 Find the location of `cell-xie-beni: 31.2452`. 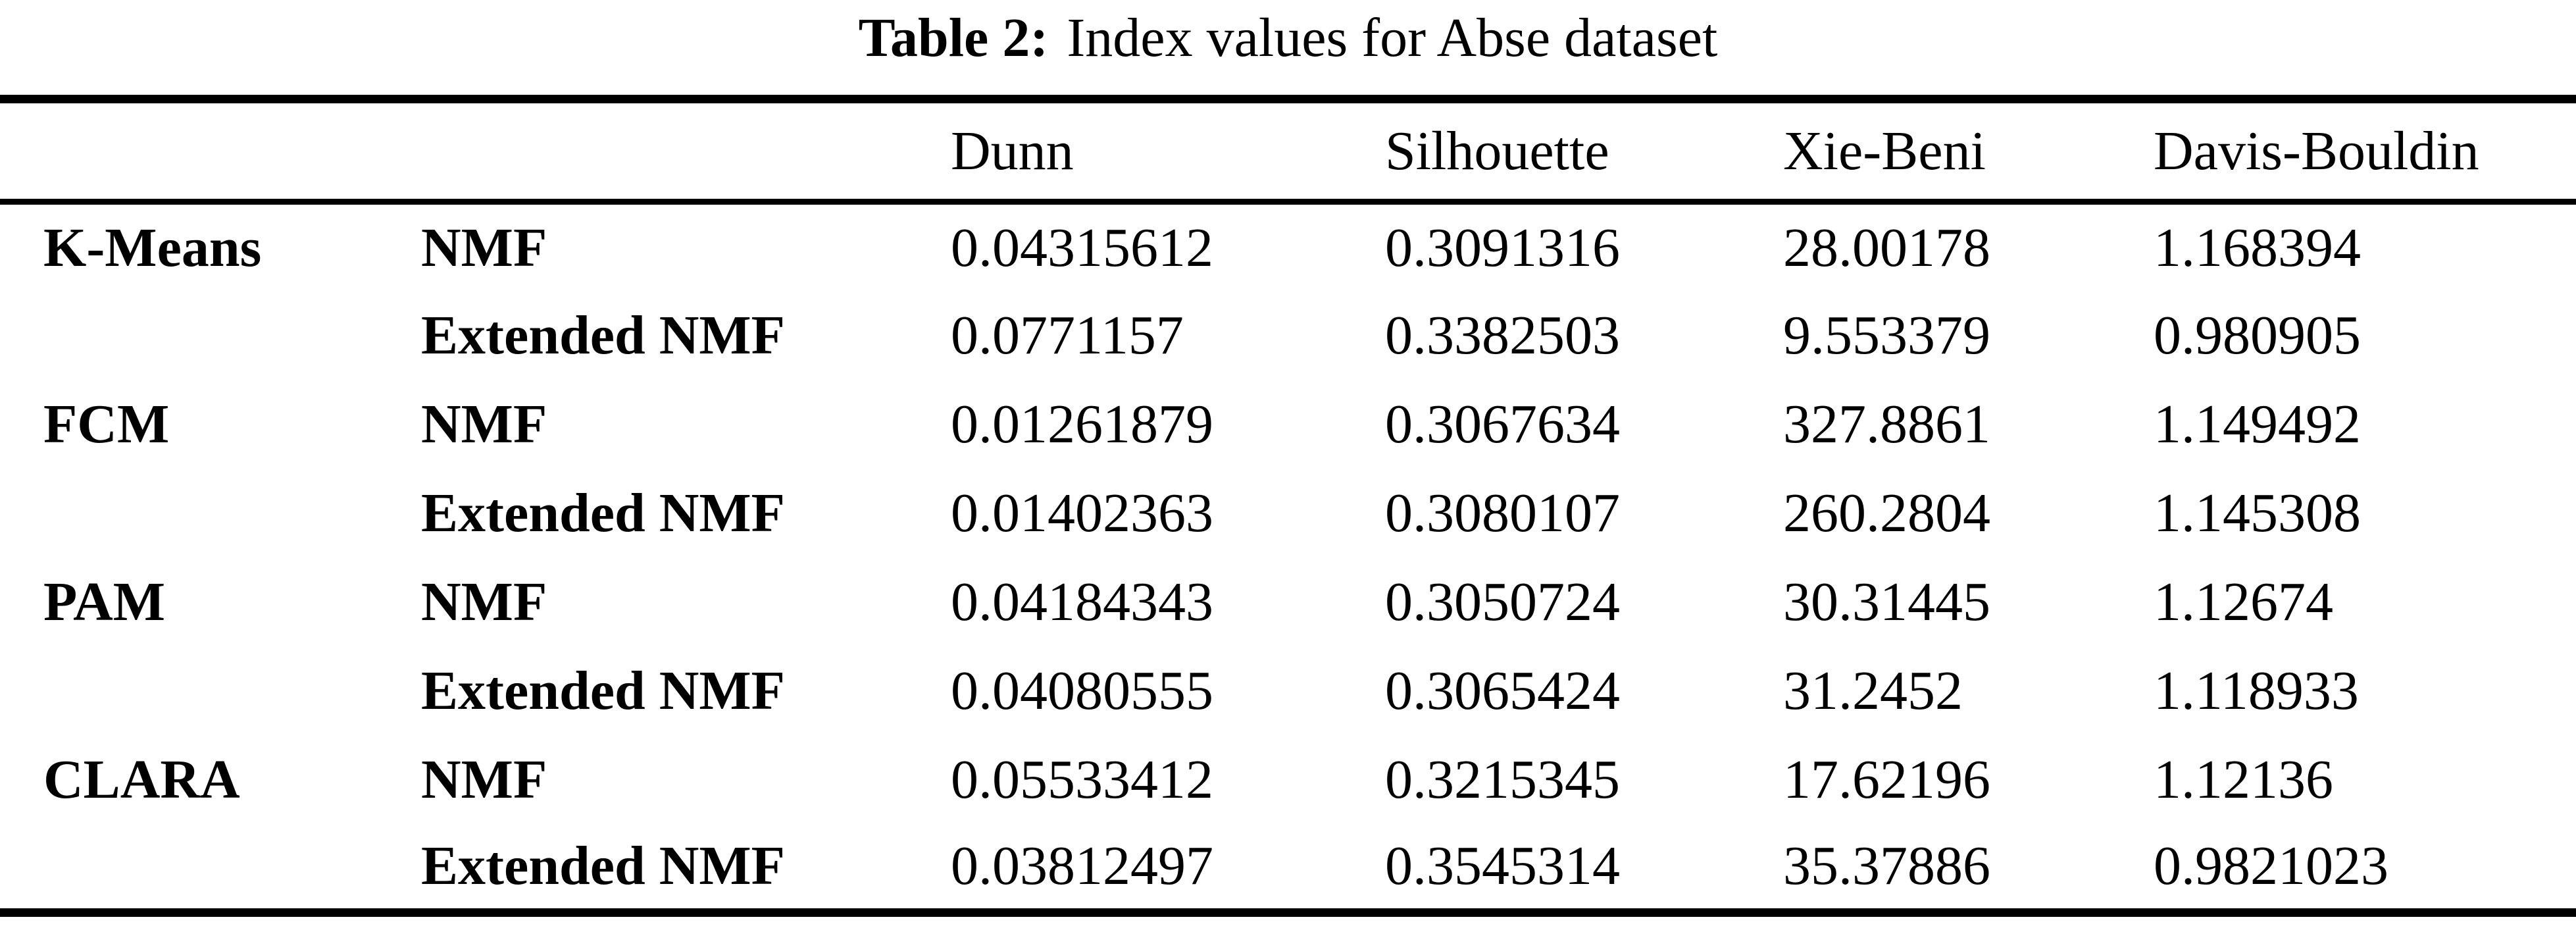

cell-xie-beni: 31.2452 is located at coordinates (1873, 690).